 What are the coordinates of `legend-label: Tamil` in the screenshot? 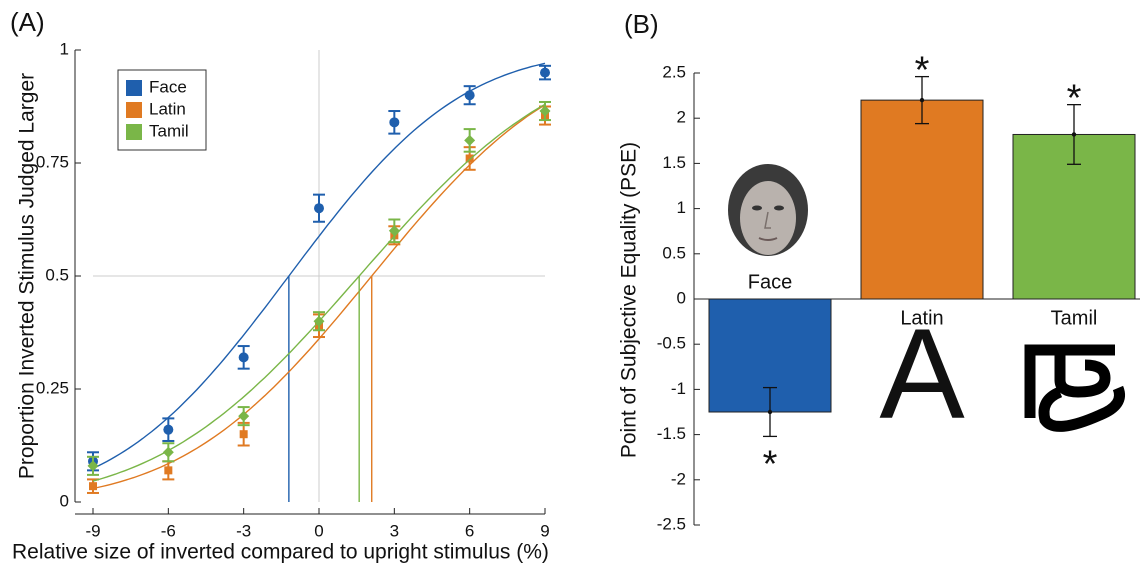 It's located at (169, 130).